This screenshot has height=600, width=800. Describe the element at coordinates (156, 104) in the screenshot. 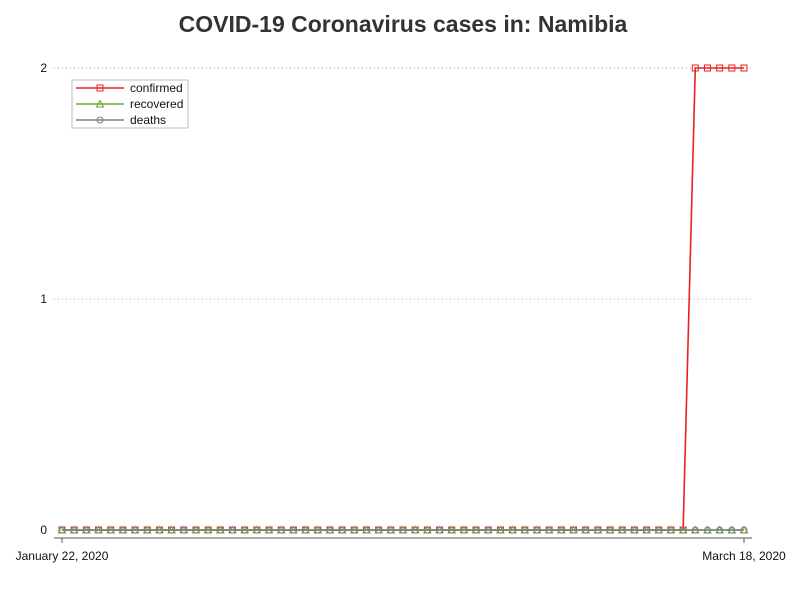

I see `legend-label-recovered: recovered` at that location.